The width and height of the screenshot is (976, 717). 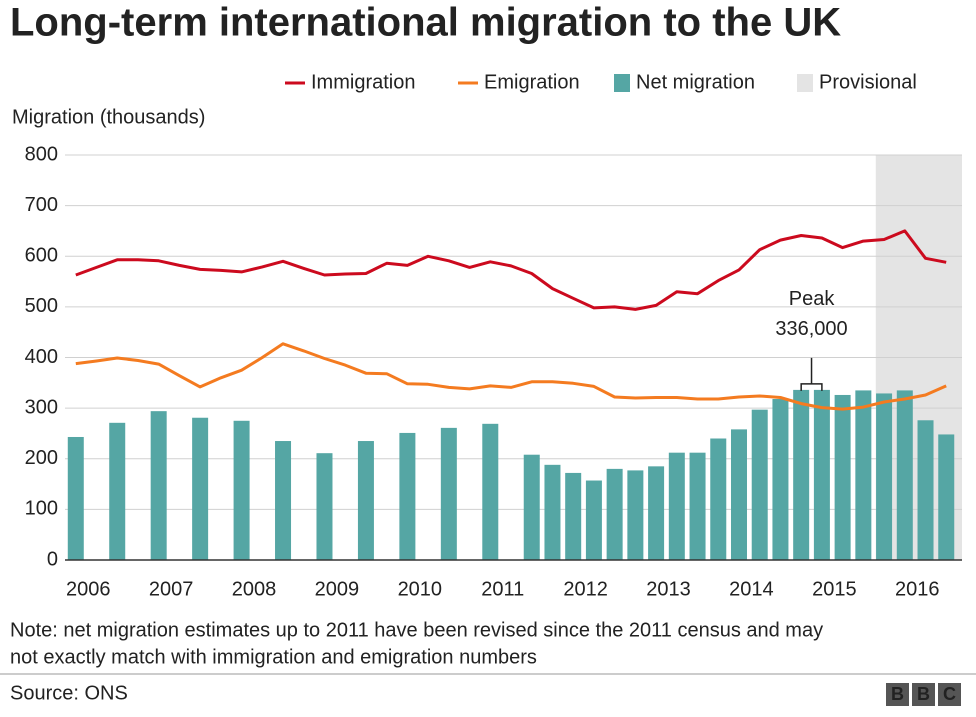 I want to click on y-tick-label: 700, so click(x=41, y=205).